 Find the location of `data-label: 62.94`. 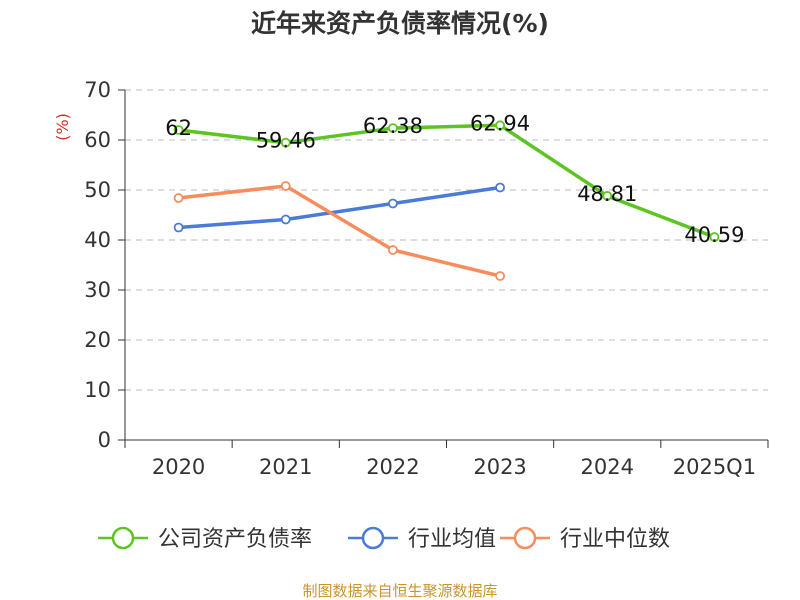

data-label: 62.94 is located at coordinates (500, 123).